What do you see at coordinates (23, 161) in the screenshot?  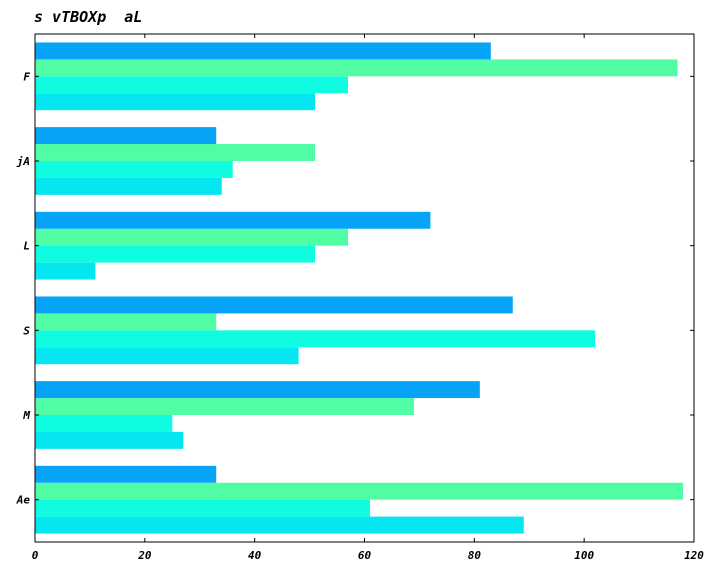 I see `y-tick-label-jA: jA` at bounding box center [23, 161].